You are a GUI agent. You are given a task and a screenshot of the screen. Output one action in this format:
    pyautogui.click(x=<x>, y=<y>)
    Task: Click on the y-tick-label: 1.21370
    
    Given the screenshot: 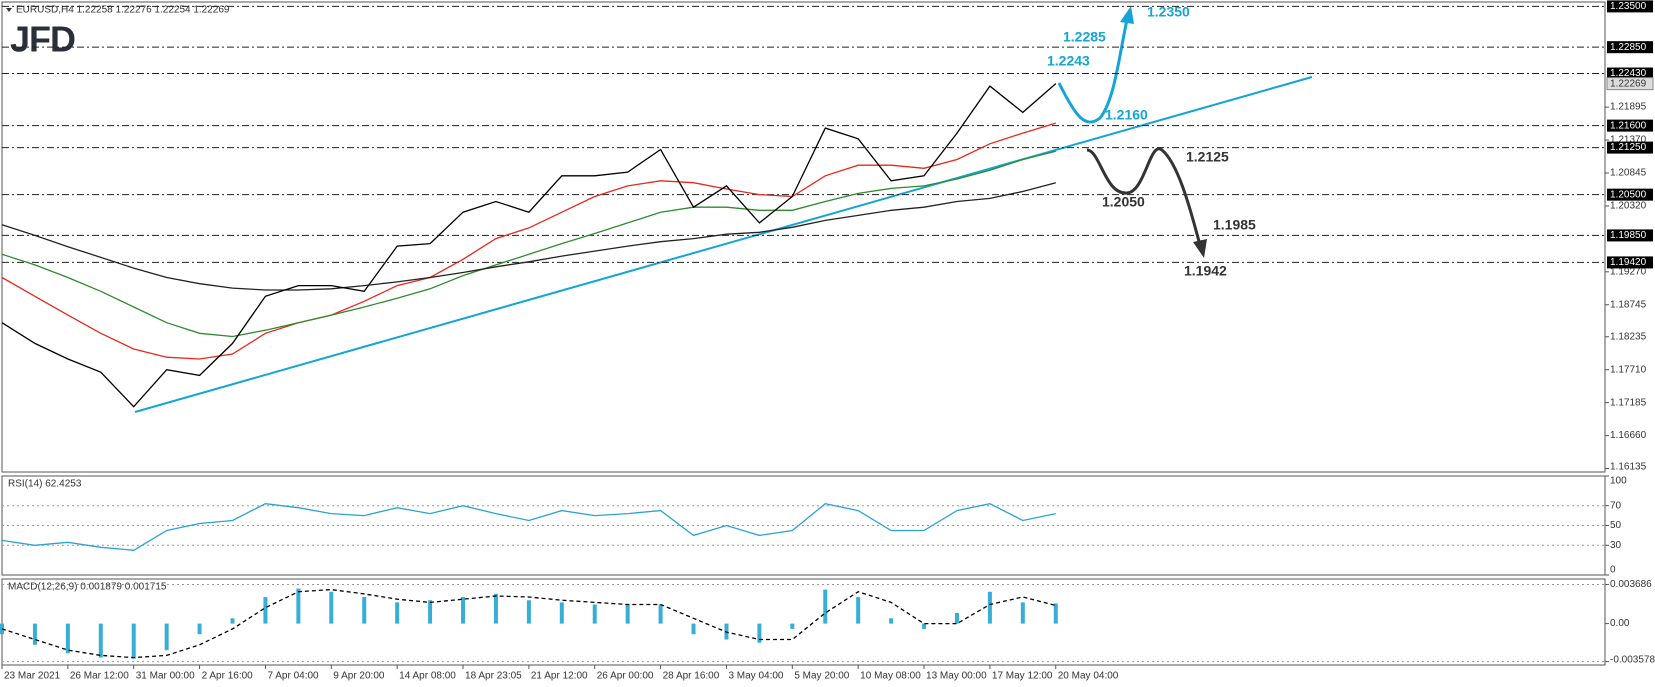 What is the action you would take?
    pyautogui.click(x=1628, y=140)
    